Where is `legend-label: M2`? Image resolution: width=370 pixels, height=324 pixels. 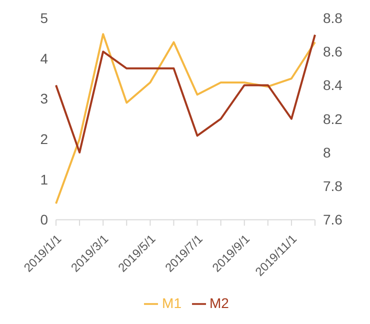
legend-label: M2 is located at coordinates (219, 302).